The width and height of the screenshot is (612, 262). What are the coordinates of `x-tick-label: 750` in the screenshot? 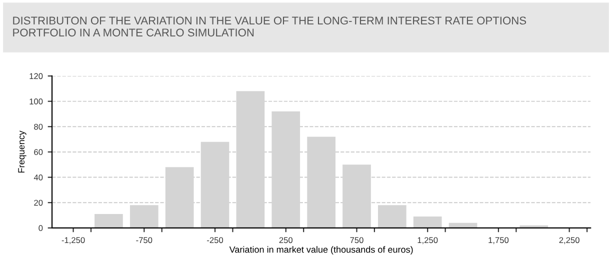 It's located at (357, 240).